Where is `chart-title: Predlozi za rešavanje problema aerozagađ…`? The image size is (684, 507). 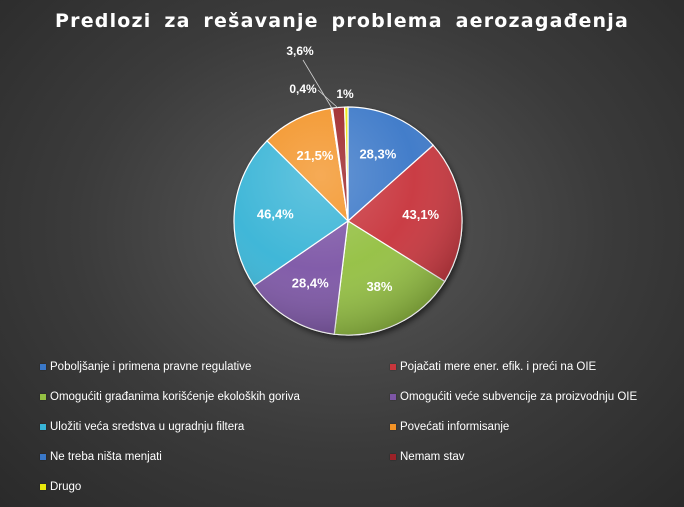
chart-title: Predlozi za rešavanje problema aerozagađ… is located at coordinates (342, 21).